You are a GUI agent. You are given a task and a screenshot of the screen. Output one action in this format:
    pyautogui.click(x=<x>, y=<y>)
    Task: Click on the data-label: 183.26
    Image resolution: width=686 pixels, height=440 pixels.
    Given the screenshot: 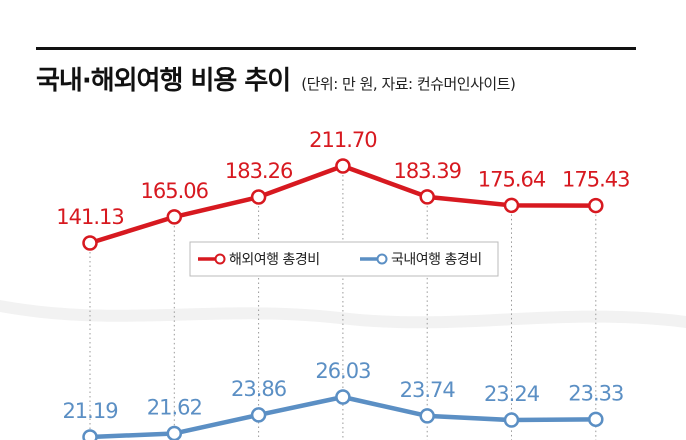 What is the action you would take?
    pyautogui.click(x=259, y=171)
    